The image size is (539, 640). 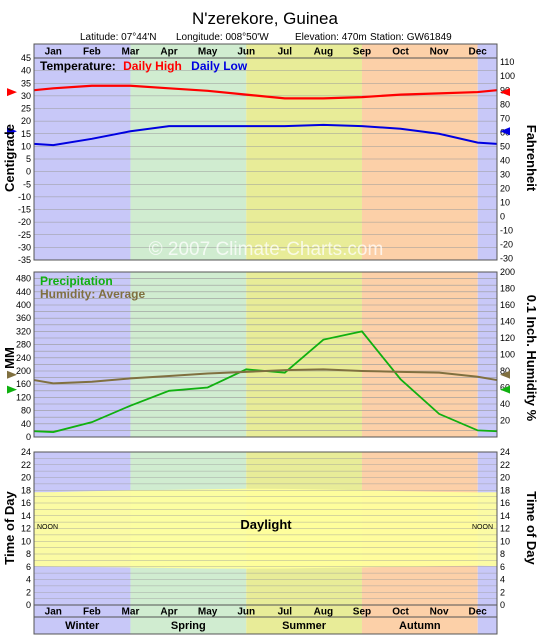 I want to click on top-month-may: May, so click(x=208, y=52).